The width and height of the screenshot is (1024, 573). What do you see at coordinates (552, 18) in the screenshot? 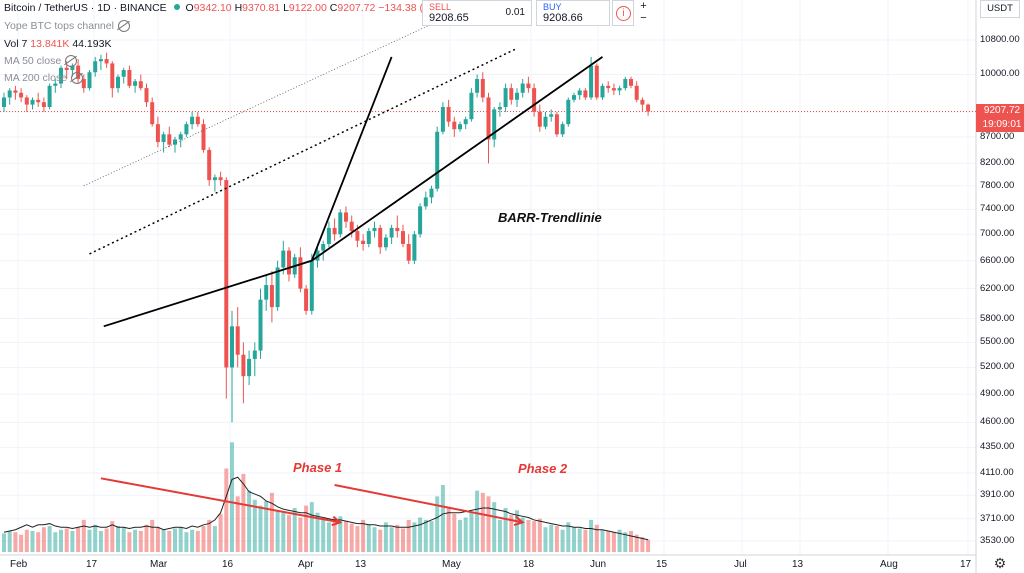
I see `buy-price-int: 920` at bounding box center [552, 18].